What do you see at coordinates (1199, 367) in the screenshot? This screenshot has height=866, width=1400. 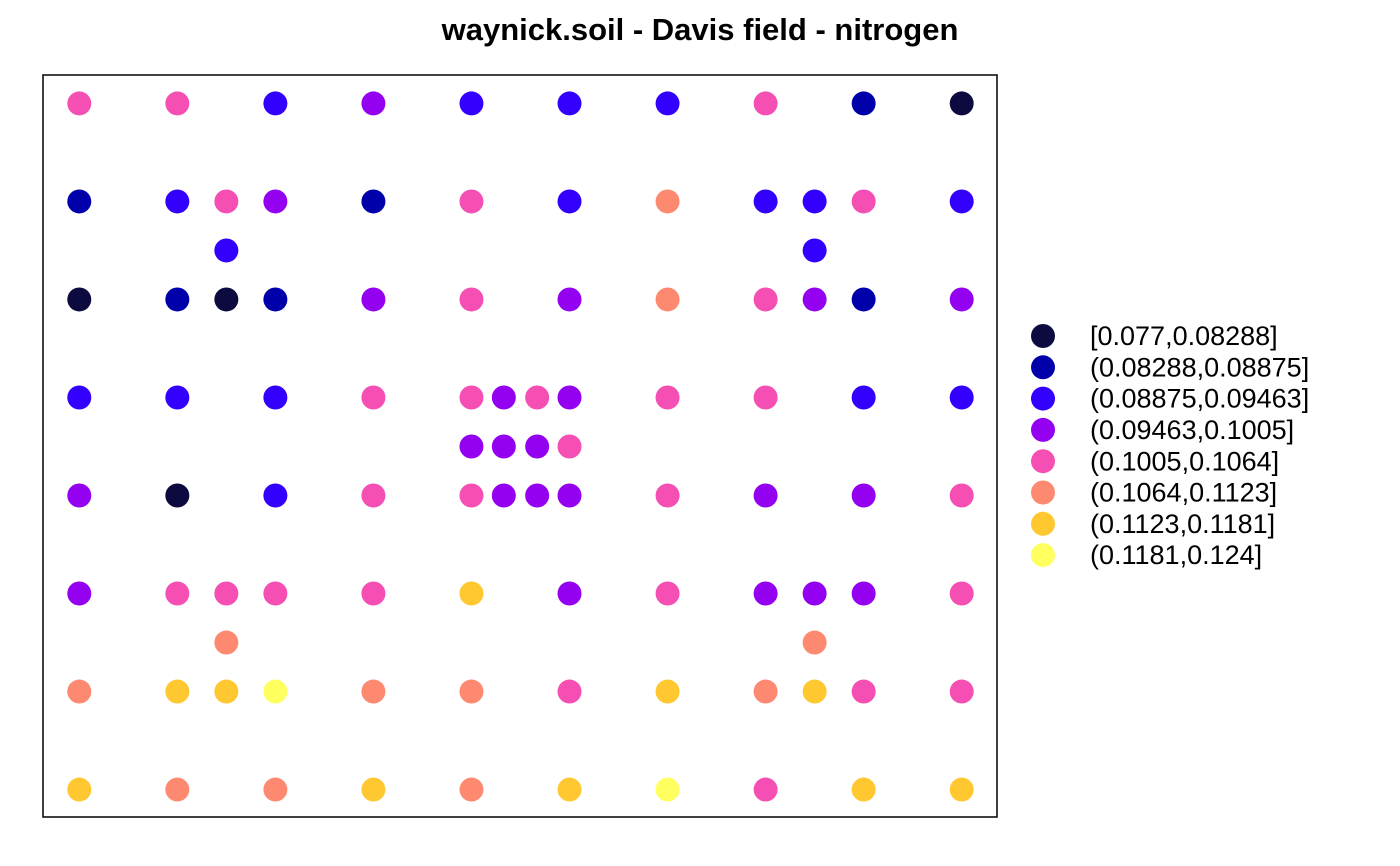 I see `legend-label: (0.08288,0.08875]` at bounding box center [1199, 367].